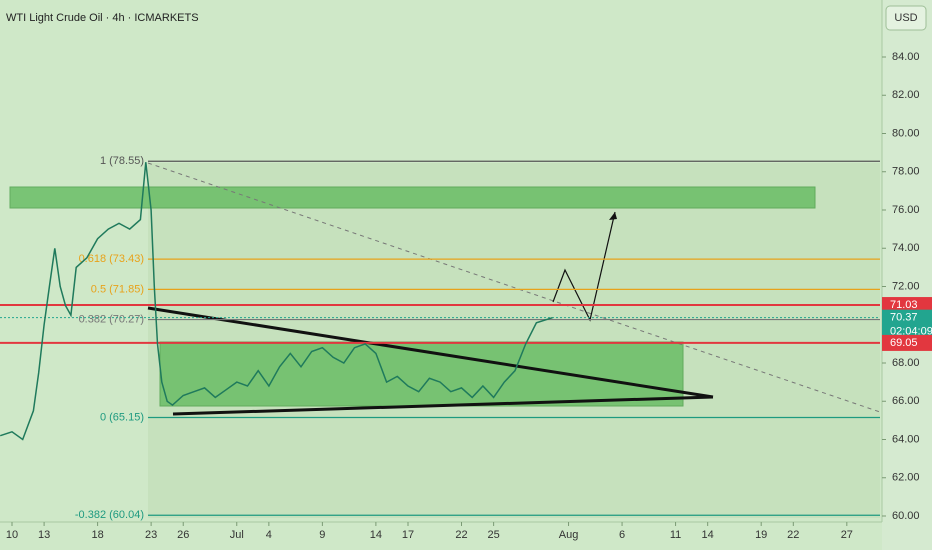 Image resolution: width=932 pixels, height=550 pixels. Describe the element at coordinates (906, 210) in the screenshot. I see `y-tick-label: 76.00` at that location.